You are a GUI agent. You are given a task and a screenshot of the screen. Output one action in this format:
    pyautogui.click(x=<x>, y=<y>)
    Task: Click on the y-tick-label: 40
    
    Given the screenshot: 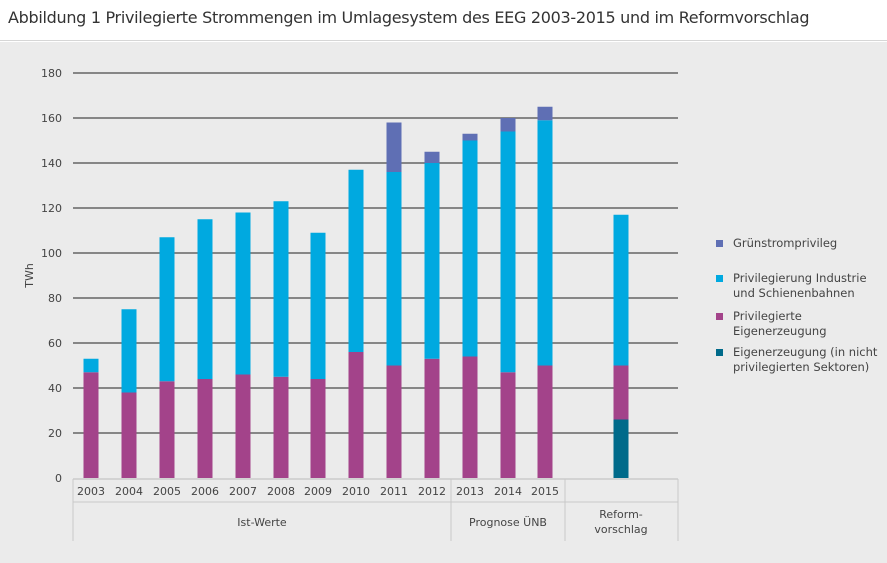 What is the action you would take?
    pyautogui.click(x=55, y=388)
    